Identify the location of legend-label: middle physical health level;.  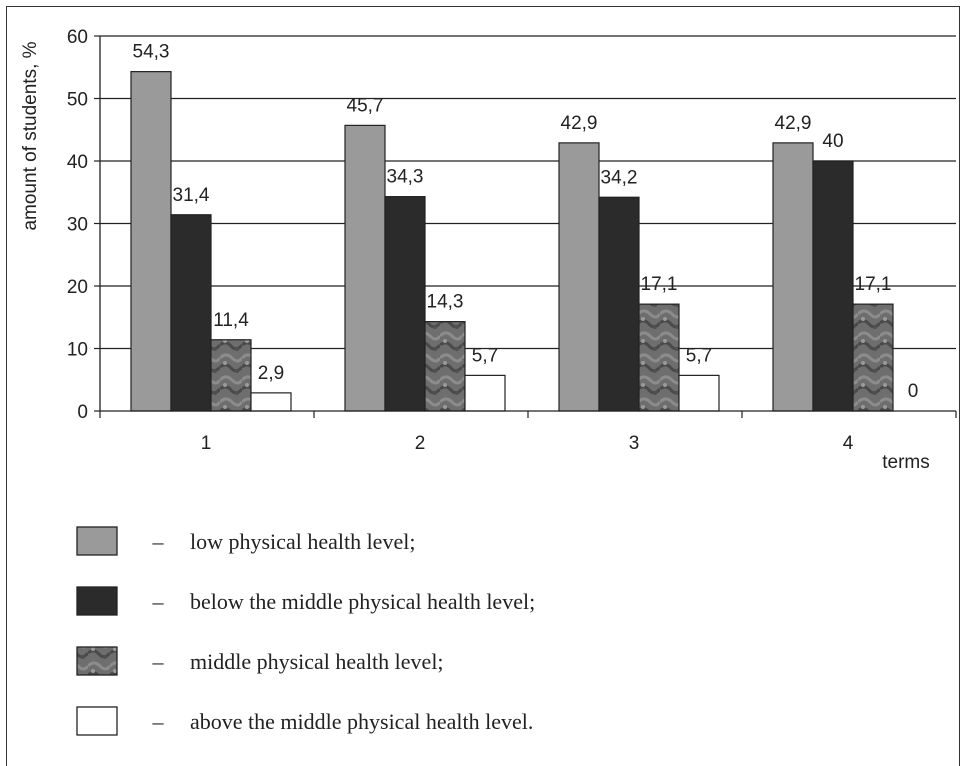
(317, 661).